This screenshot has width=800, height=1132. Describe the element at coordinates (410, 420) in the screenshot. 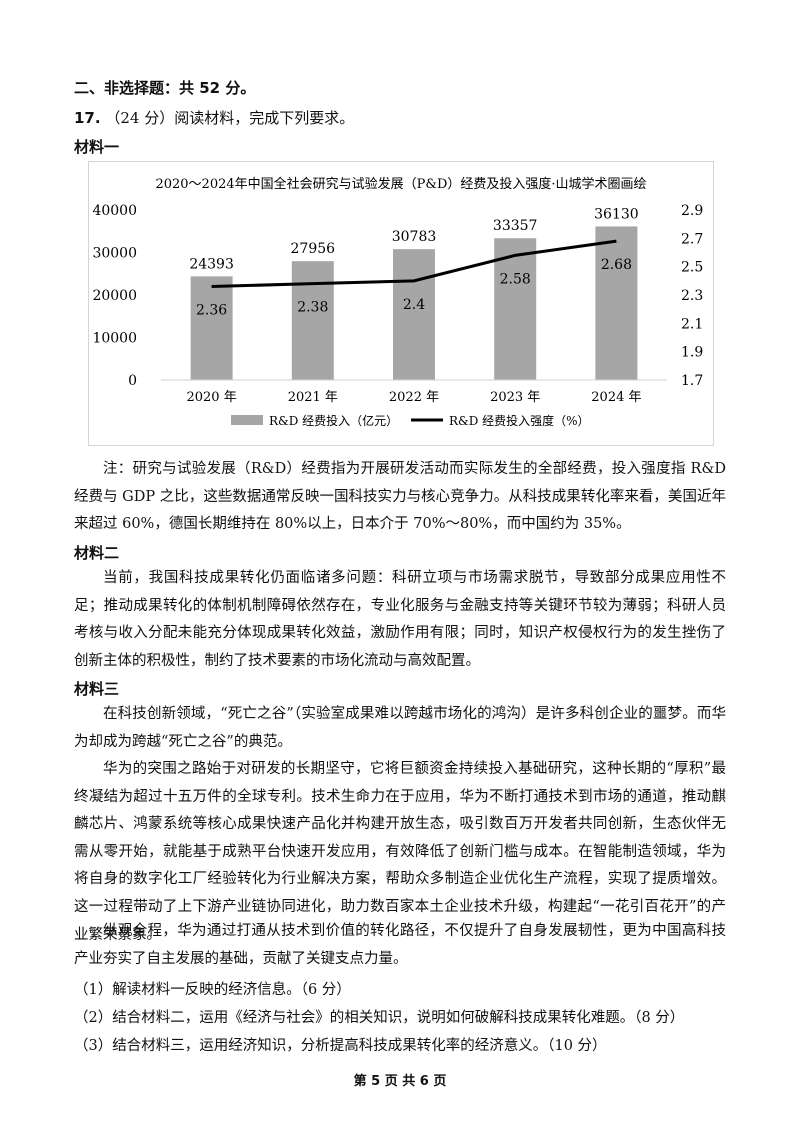

I see `legend: R&D 经费投入（亿元） R&D 经费投入强度（%）` at that location.